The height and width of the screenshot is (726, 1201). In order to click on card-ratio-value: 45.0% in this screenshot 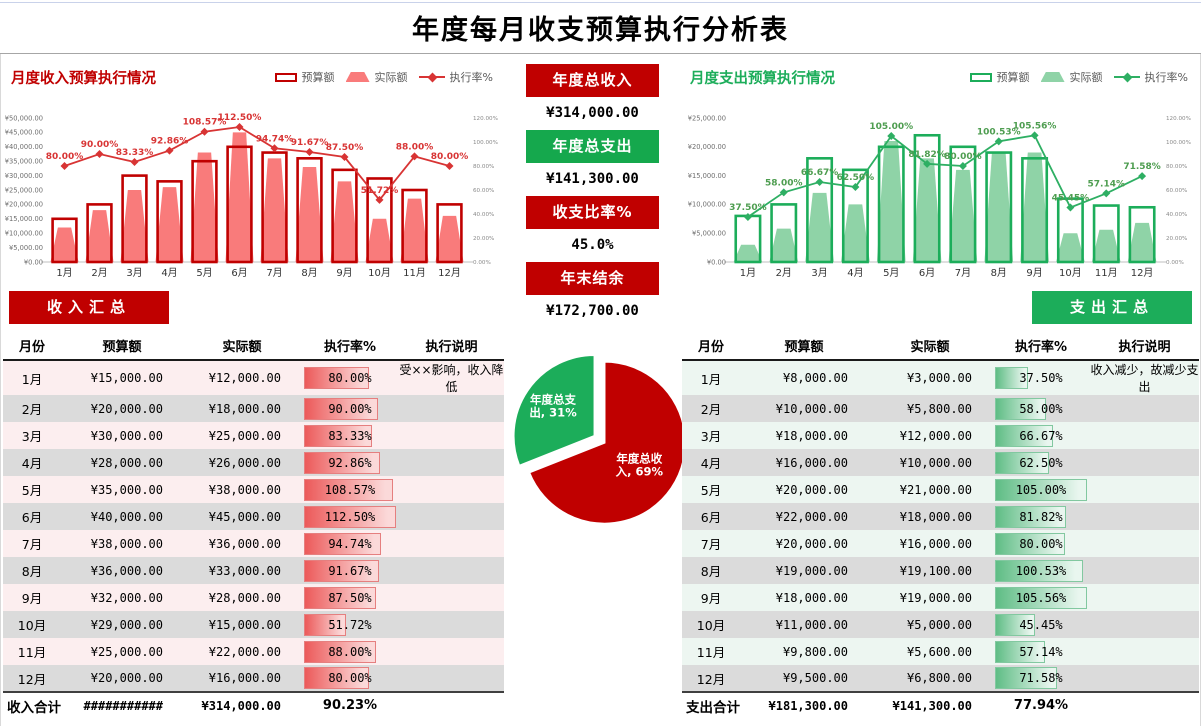, I will do `click(592, 245)`.